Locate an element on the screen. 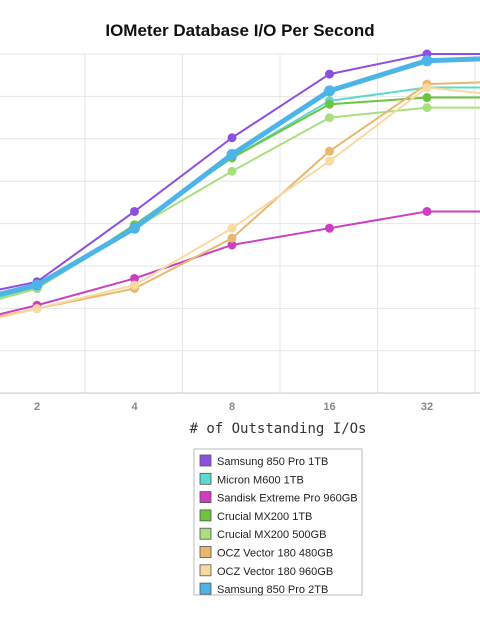 This screenshot has height=621, width=480. legend-label: OCZ Vector 180 480GB is located at coordinates (275, 554).